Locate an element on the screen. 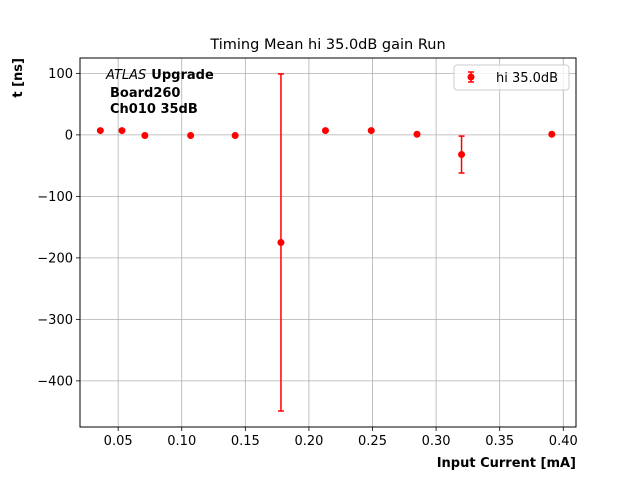 The height and width of the screenshot is (480, 640). y-tick-label: −400 is located at coordinates (55, 381).